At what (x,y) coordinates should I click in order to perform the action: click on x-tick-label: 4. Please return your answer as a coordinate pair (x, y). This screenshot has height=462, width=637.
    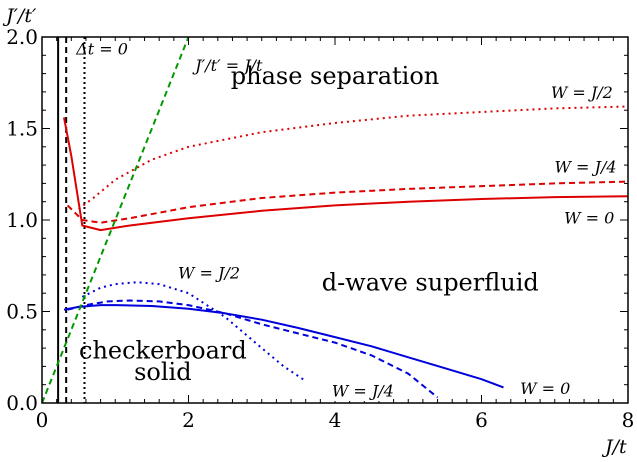
    Looking at the image, I should click on (335, 420).